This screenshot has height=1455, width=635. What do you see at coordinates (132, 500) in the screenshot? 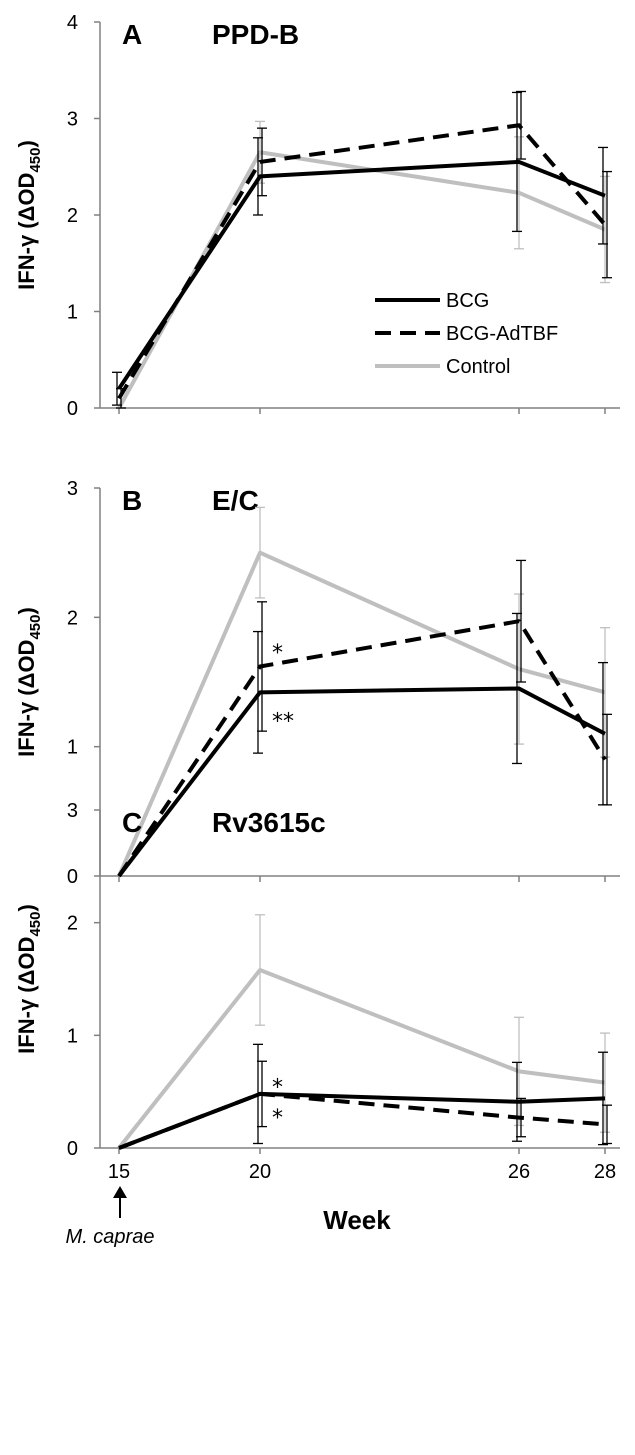
I see `panel-letter: B` at bounding box center [132, 500].